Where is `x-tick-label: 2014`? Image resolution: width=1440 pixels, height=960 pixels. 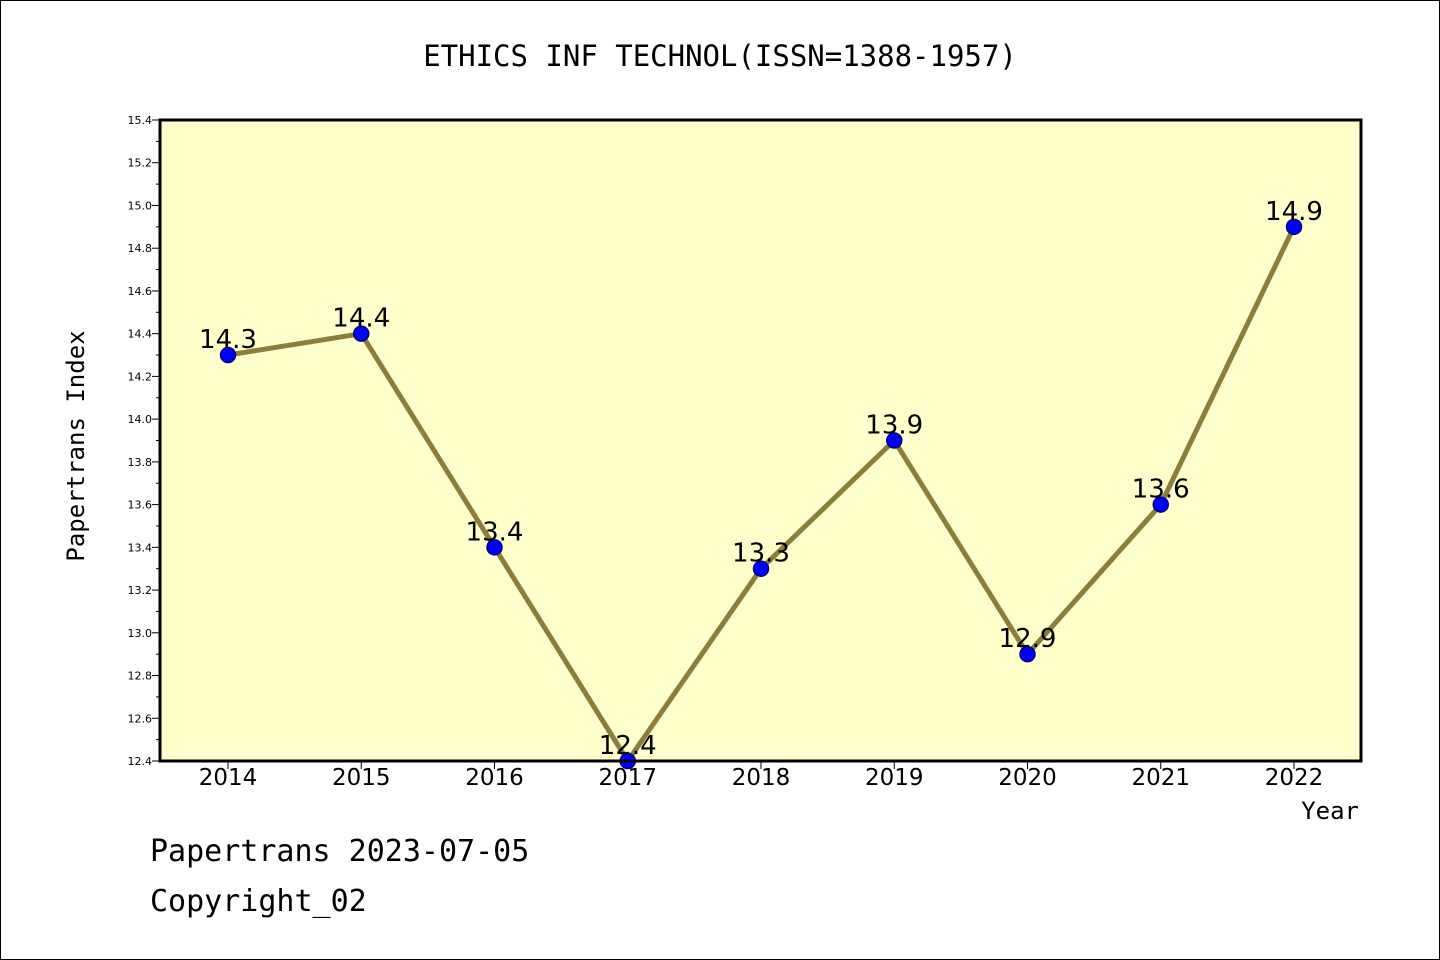 x-tick-label: 2014 is located at coordinates (228, 778).